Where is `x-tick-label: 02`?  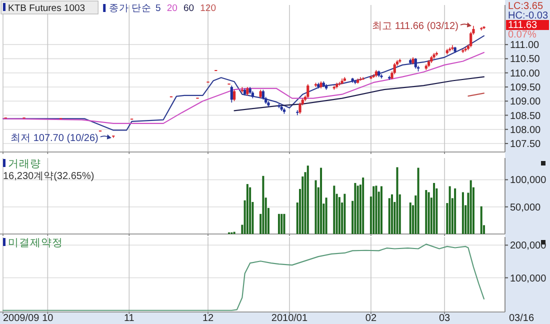
x-tick-label: 02 is located at coordinates (371, 318).